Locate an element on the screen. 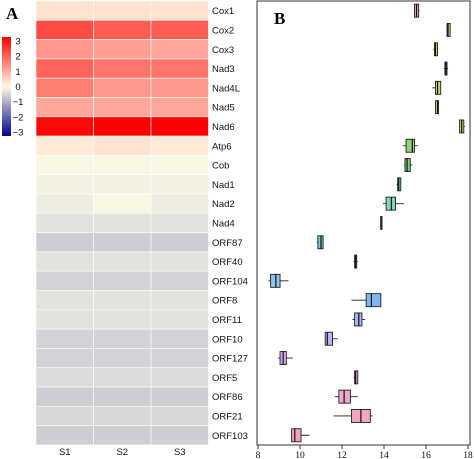 The height and width of the screenshot is (459, 474). gene-label: Atp6 is located at coordinates (222, 146).